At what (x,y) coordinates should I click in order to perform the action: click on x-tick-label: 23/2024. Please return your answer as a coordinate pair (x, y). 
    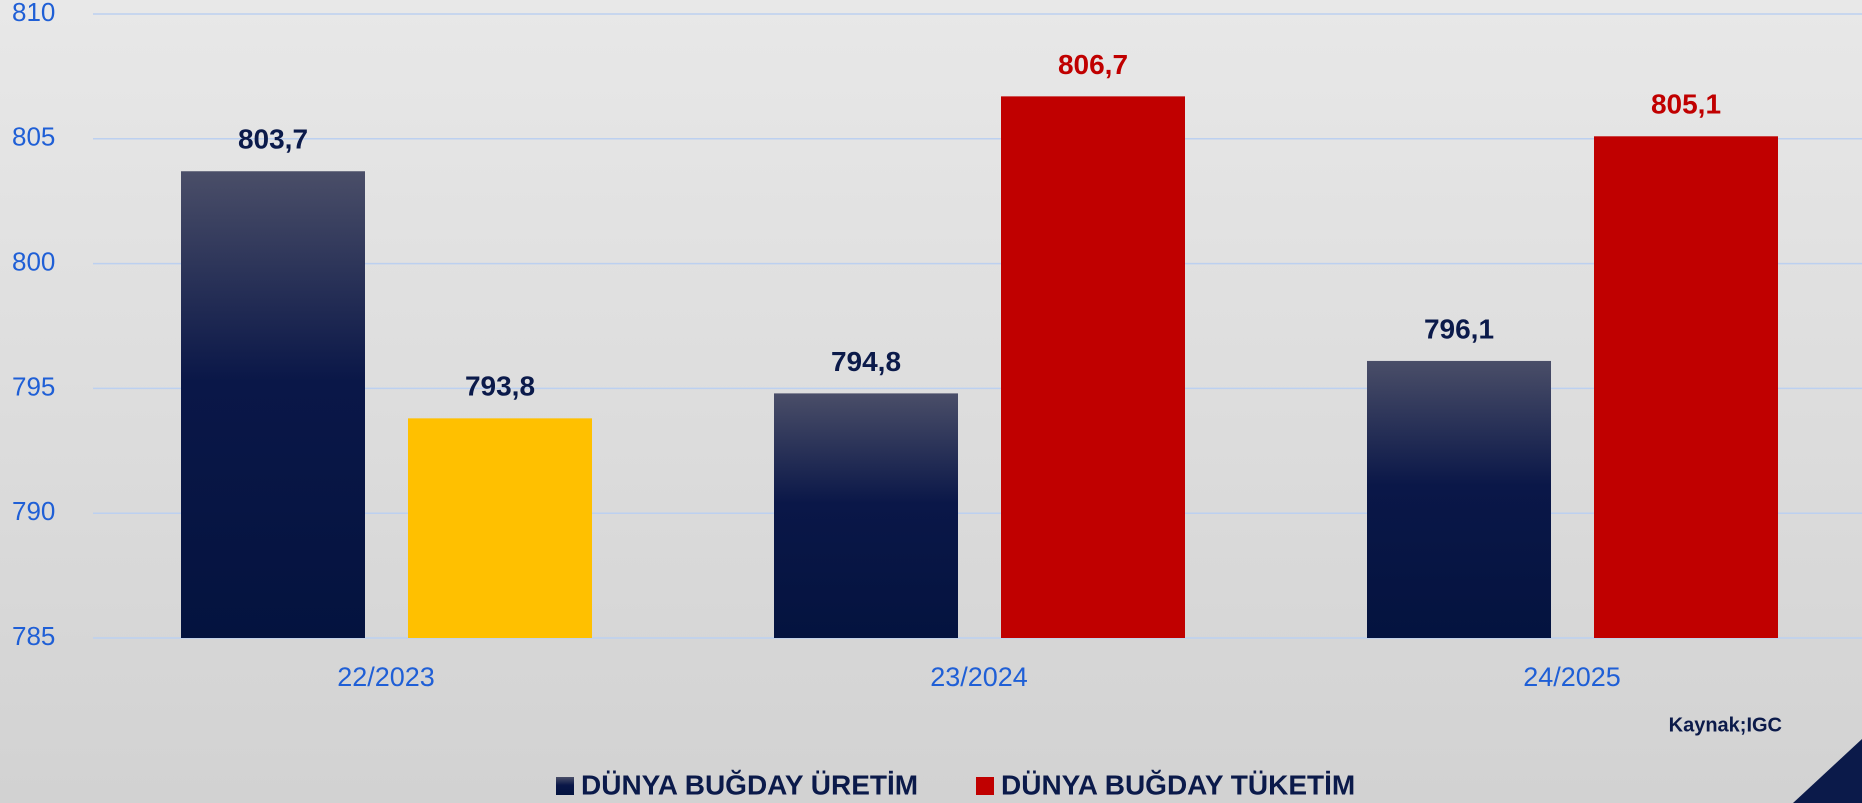
    Looking at the image, I should click on (979, 677).